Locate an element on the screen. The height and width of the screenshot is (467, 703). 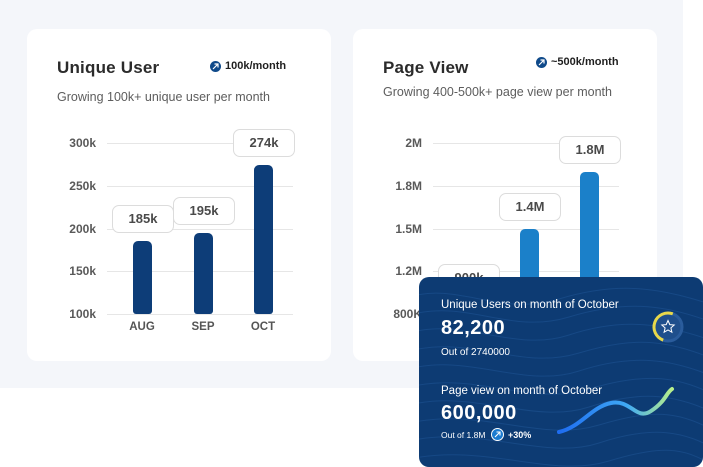
y-axis-tick-label: 250k is located at coordinates (82, 185).